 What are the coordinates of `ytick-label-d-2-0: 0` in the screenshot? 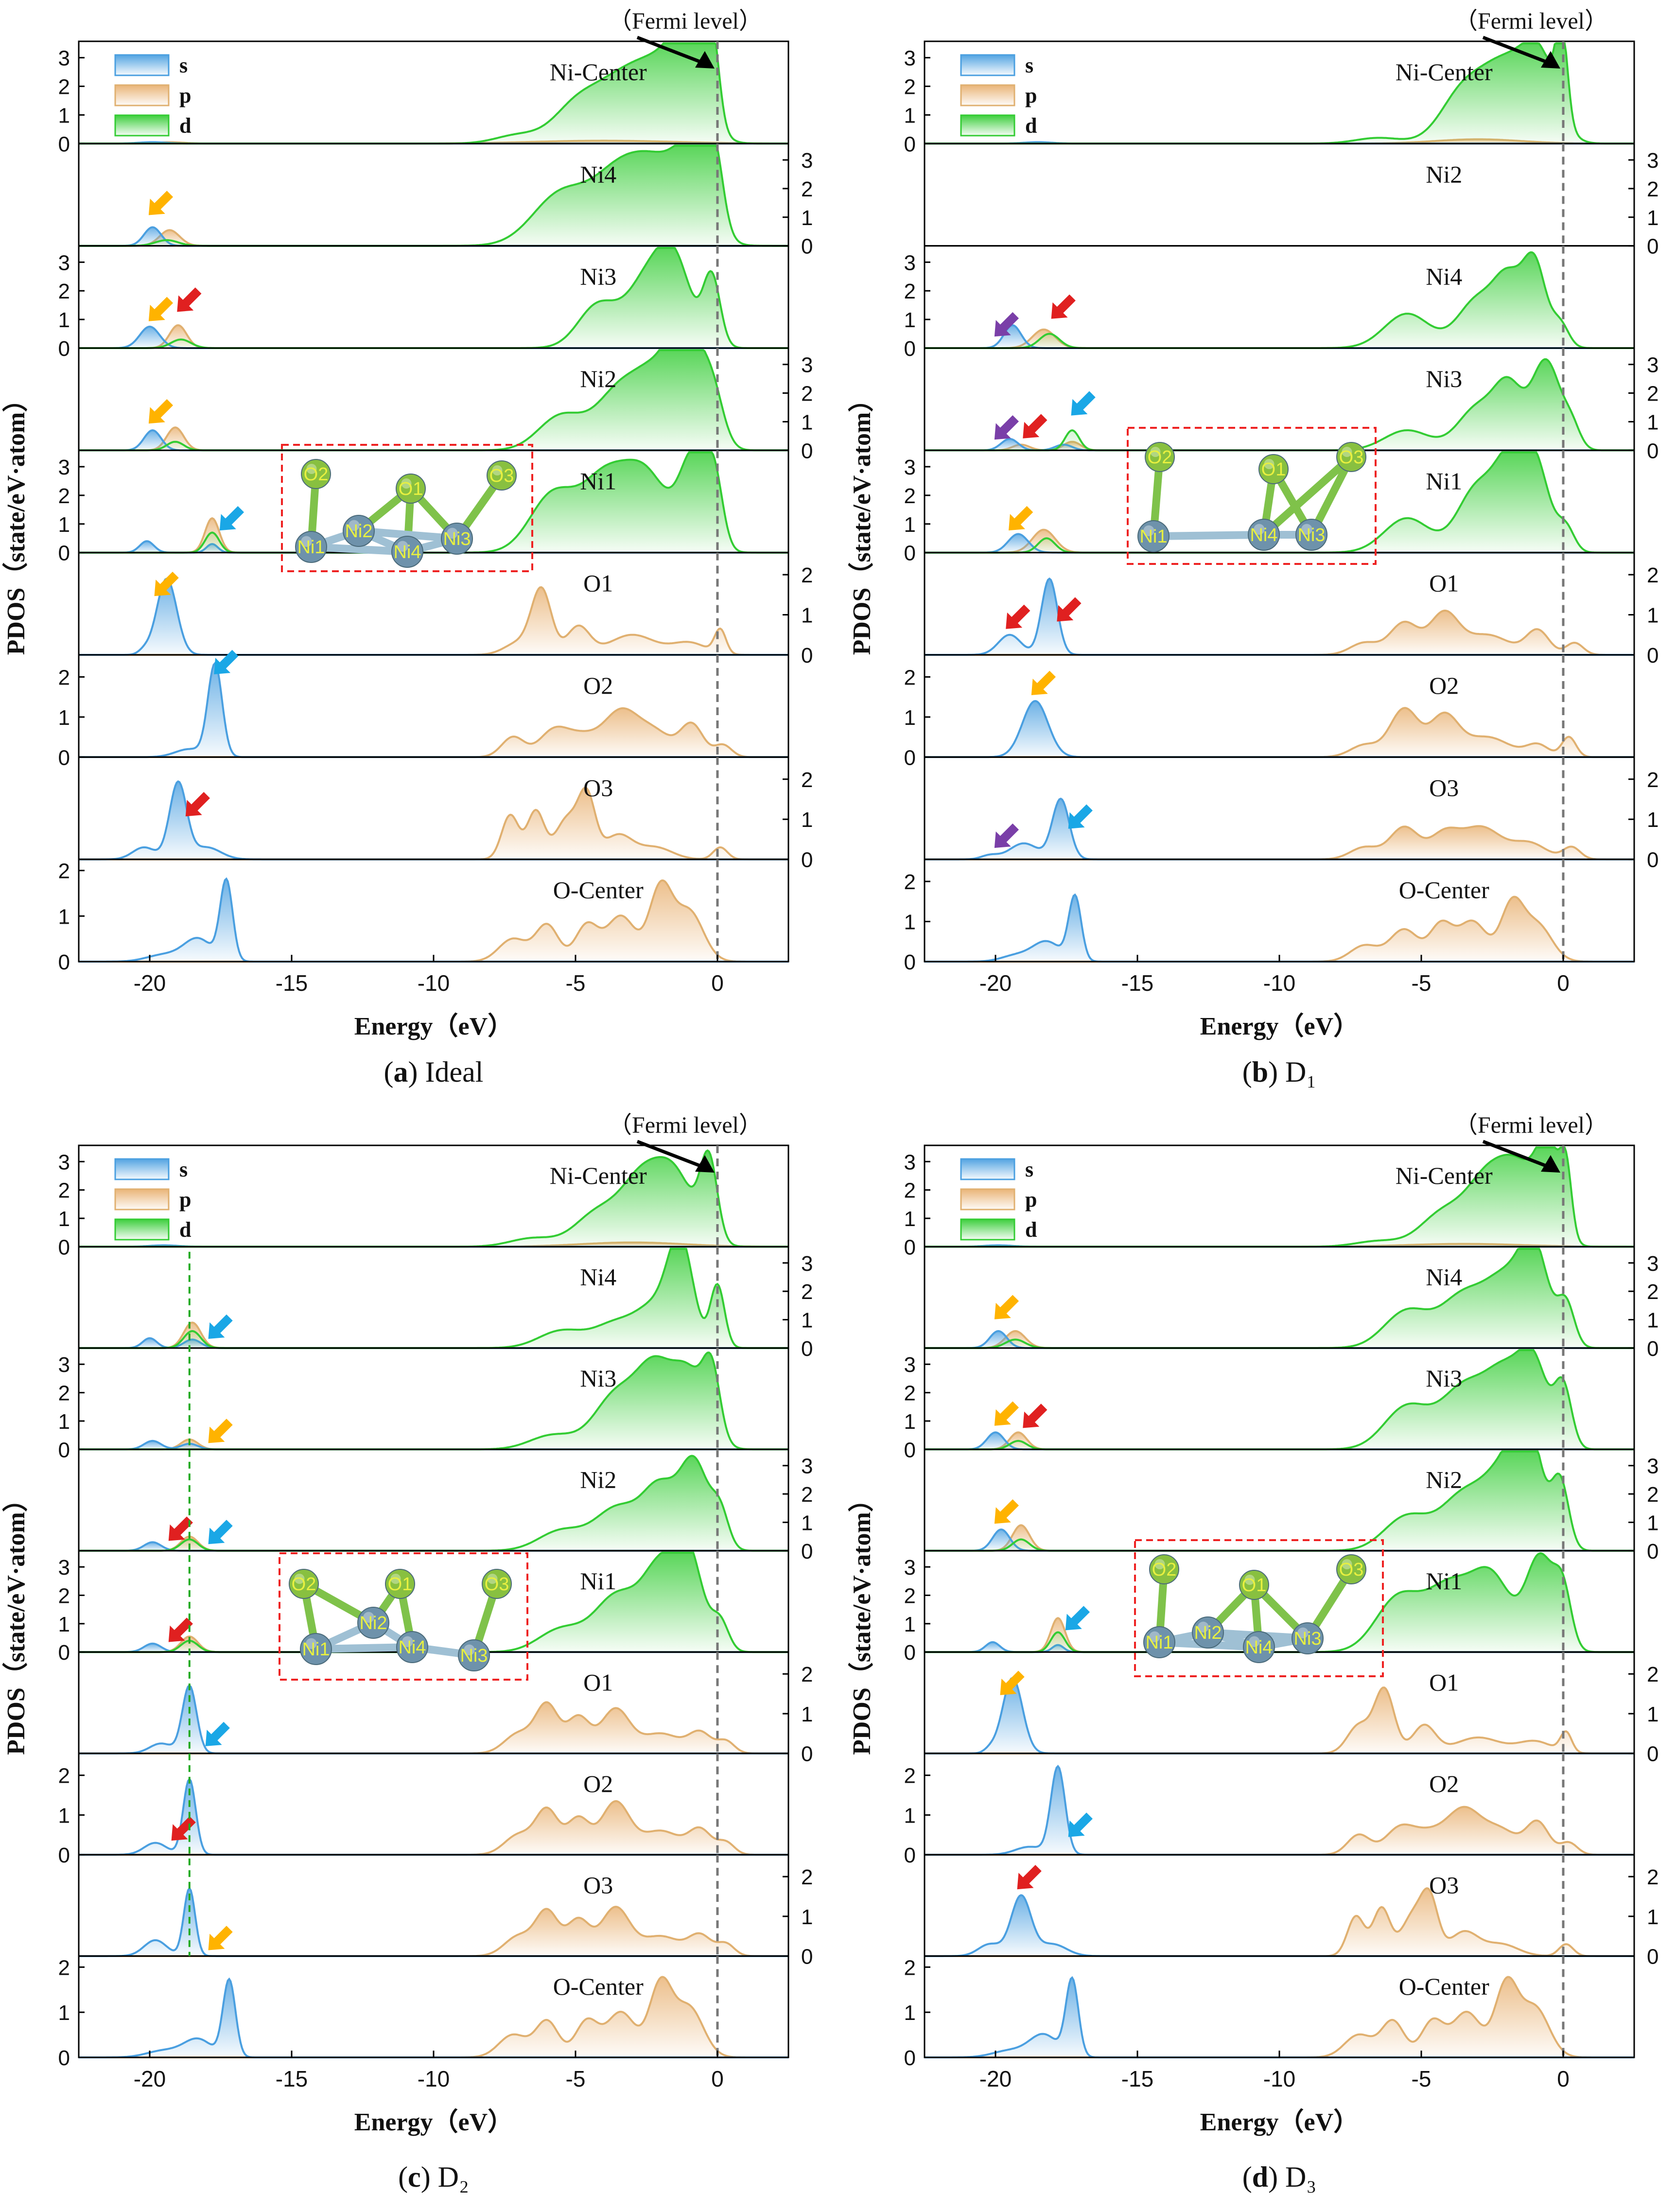 It's located at (910, 1450).